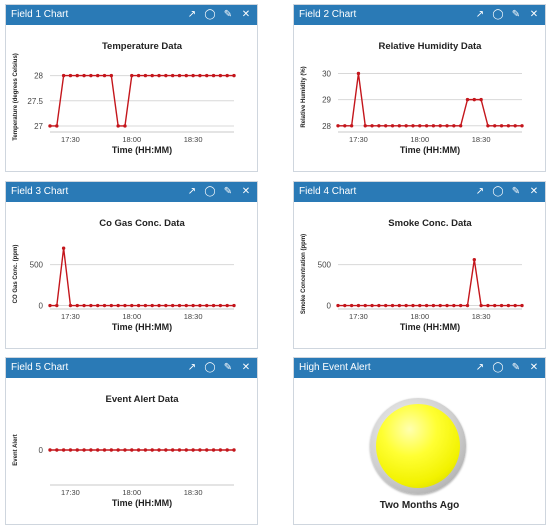  Describe the element at coordinates (38, 76) in the screenshot. I see `y-tick-label: 28` at that location.